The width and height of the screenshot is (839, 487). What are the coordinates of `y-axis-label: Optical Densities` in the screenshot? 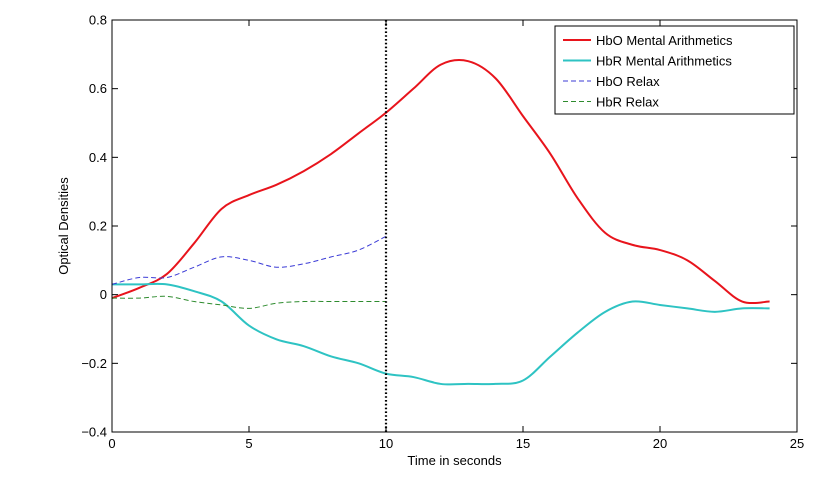 It's located at (63, 226).